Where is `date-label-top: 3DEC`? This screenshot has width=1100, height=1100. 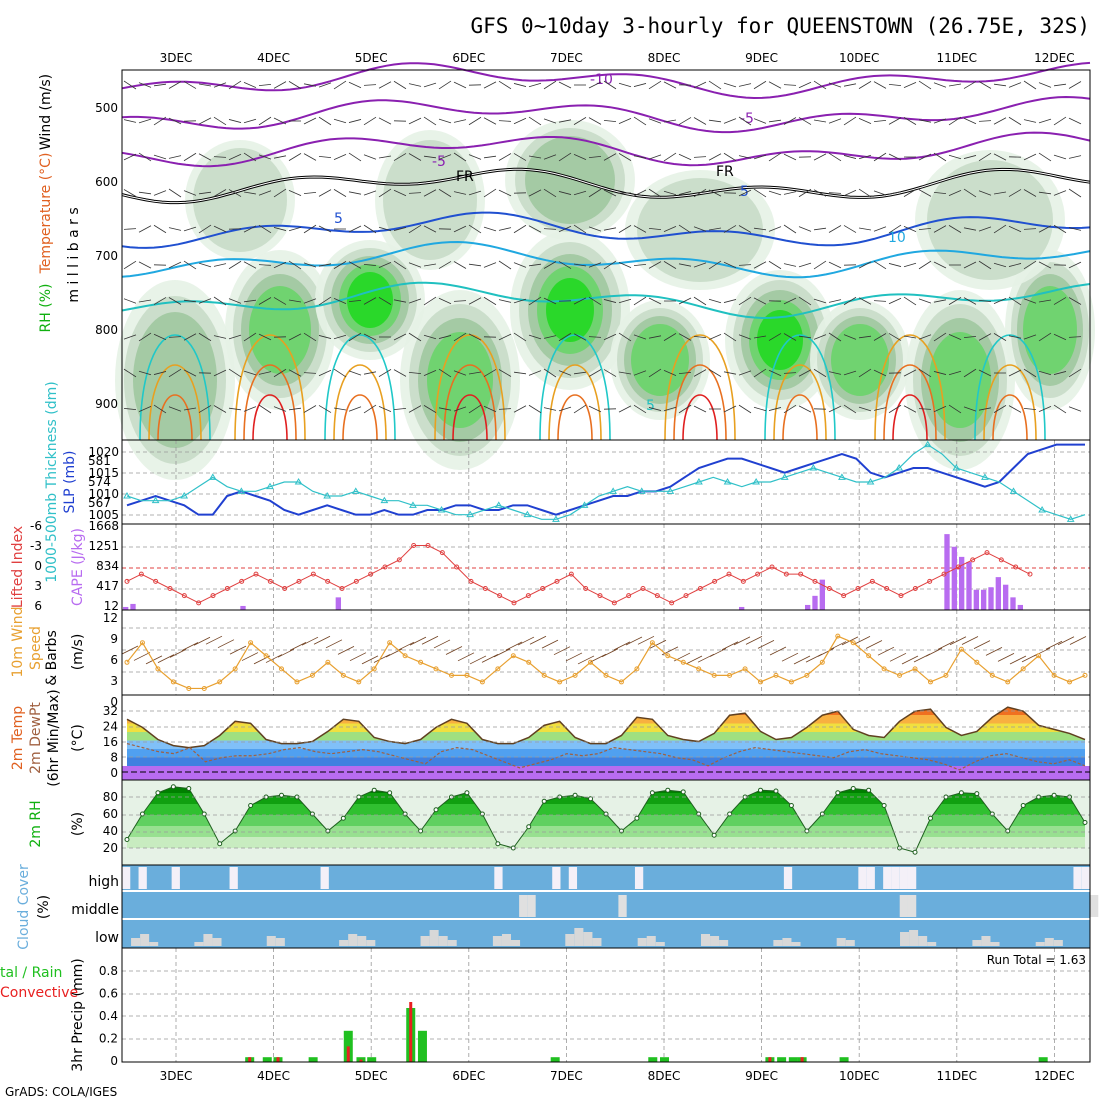 date-label-top: 3DEC is located at coordinates (176, 58).